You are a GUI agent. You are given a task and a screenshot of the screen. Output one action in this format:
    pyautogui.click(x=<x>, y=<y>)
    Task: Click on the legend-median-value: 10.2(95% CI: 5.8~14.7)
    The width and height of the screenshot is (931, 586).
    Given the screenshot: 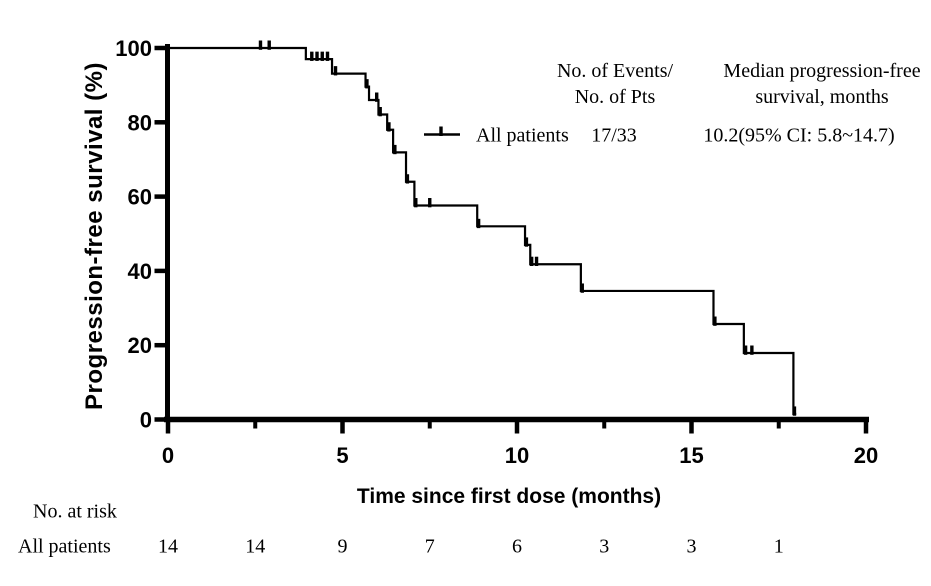 What is the action you would take?
    pyautogui.click(x=799, y=135)
    